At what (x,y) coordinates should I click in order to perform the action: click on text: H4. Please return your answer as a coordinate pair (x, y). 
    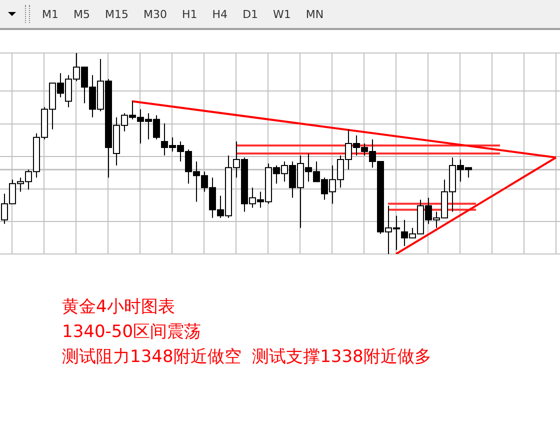
    Looking at the image, I should click on (220, 14).